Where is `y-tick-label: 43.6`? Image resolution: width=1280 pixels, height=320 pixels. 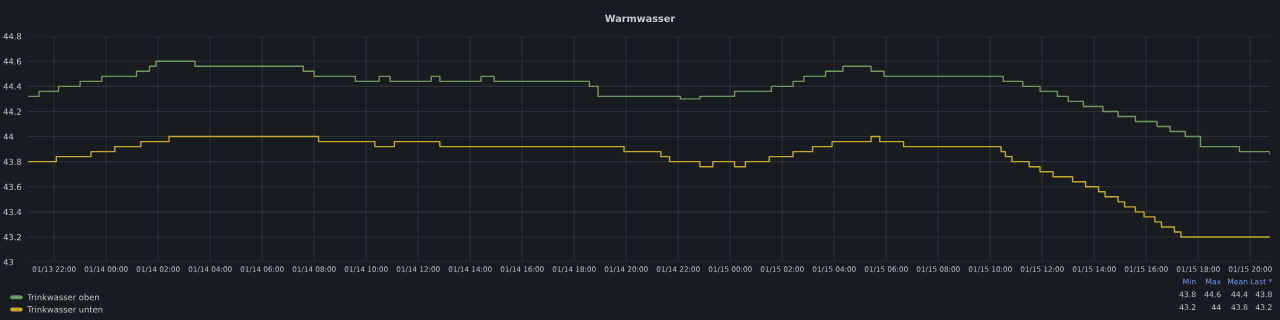 y-tick-label: 43.6 is located at coordinates (12, 187).